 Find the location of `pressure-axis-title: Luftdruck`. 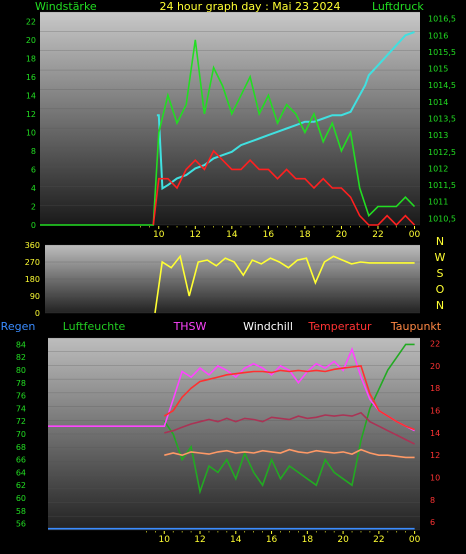

pressure-axis-title: Luftdruck is located at coordinates (398, 6).